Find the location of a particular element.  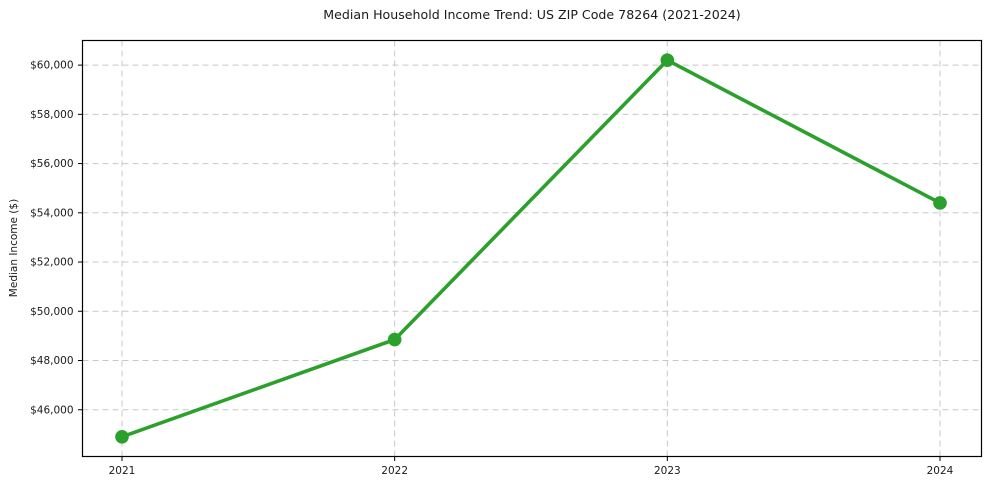

data-point-2024 is located at coordinates (940, 203).